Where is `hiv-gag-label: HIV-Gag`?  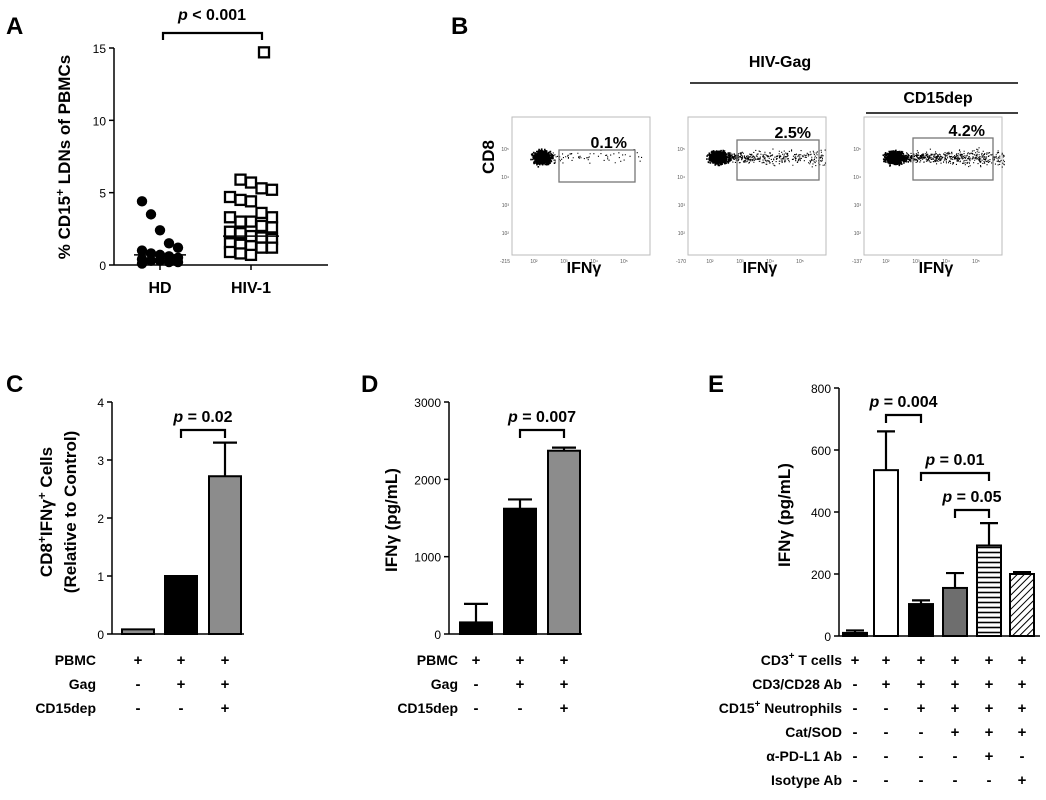 hiv-gag-label: HIV-Gag is located at coordinates (780, 62).